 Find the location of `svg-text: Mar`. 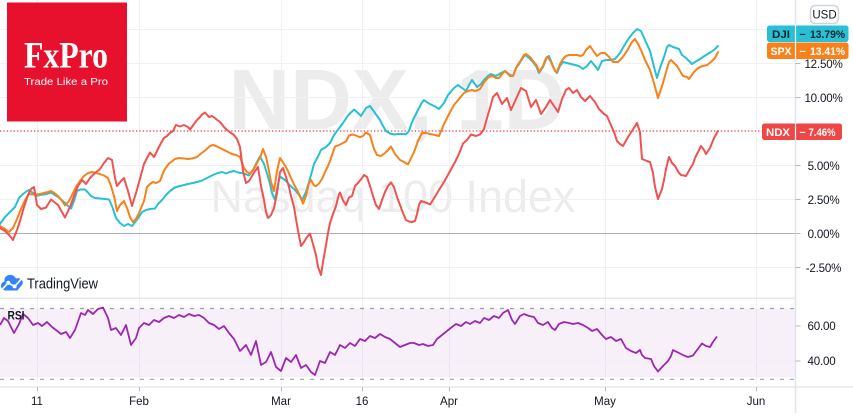

svg-text: Mar is located at coordinates (281, 402).